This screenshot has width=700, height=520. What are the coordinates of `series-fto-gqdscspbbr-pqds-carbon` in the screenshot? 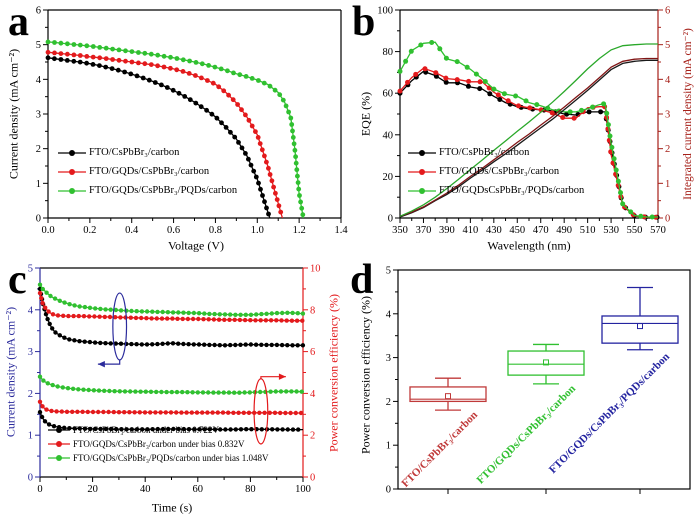 It's located at (527, 130).